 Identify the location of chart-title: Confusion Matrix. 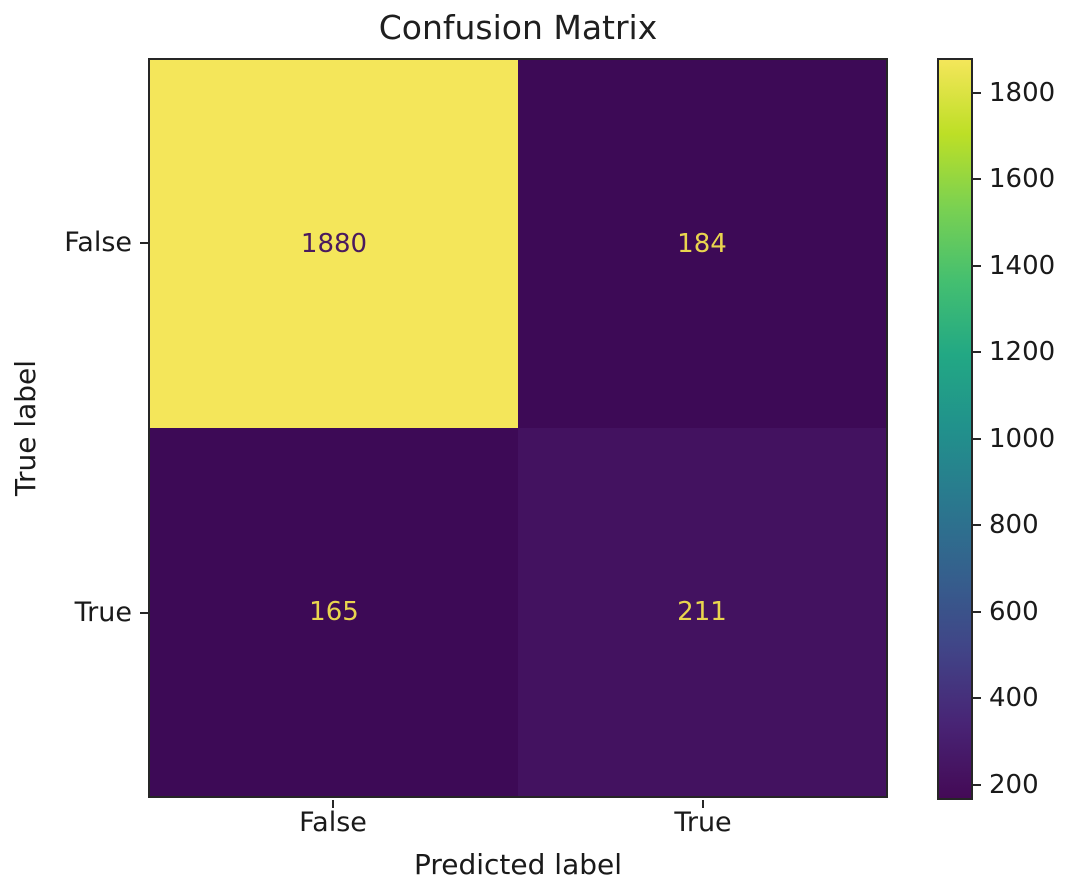
(518, 27).